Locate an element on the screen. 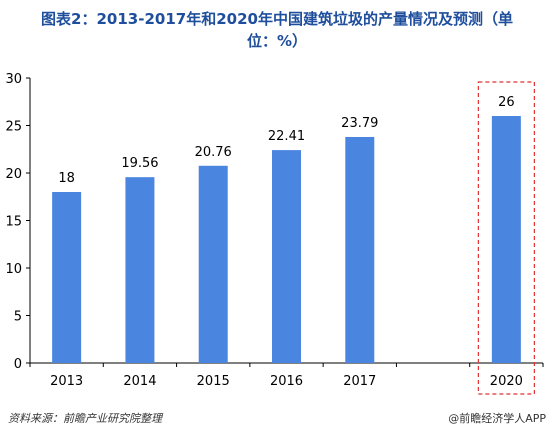 This screenshot has height=435, width=554. credit-note: @前瞻经济学人APP is located at coordinates (497, 418).